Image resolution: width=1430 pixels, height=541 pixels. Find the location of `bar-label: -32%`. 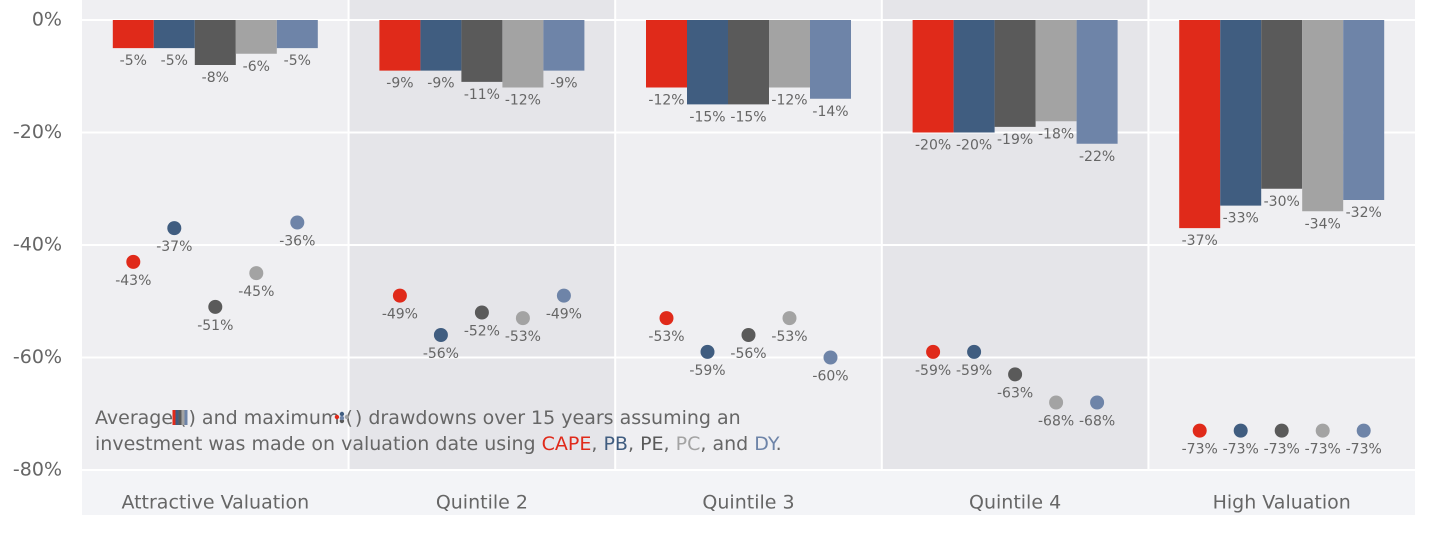

bar-label: -32% is located at coordinates (1364, 213).